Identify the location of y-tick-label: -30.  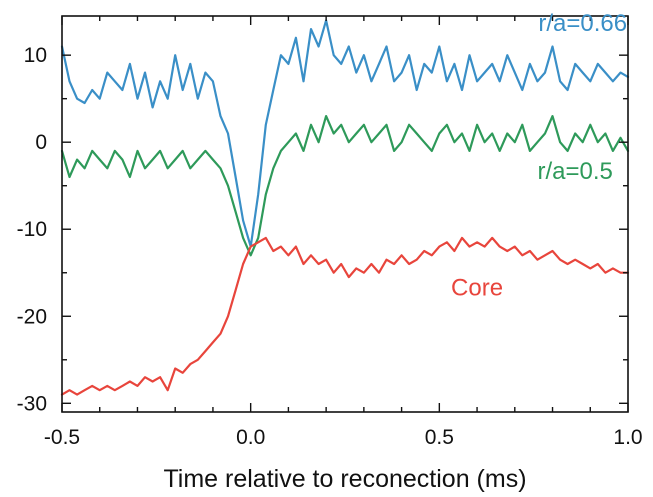
(32, 403).